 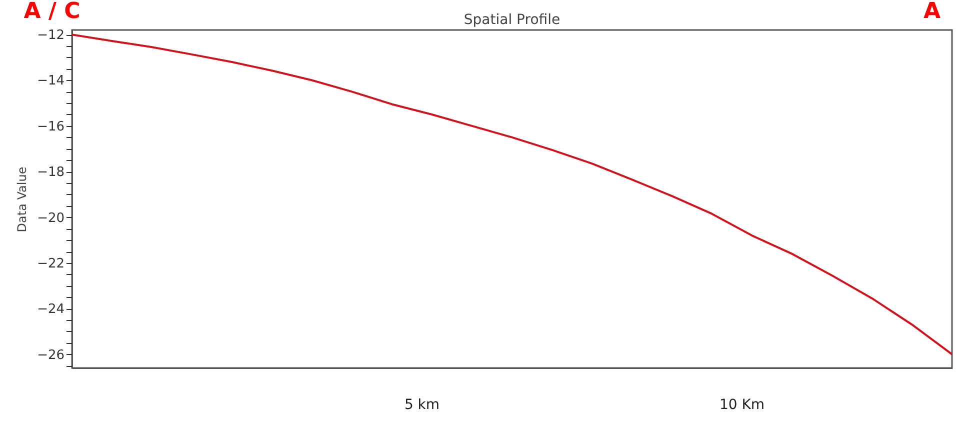 What do you see at coordinates (50, 172) in the screenshot?
I see `y-tick-label: −18` at bounding box center [50, 172].